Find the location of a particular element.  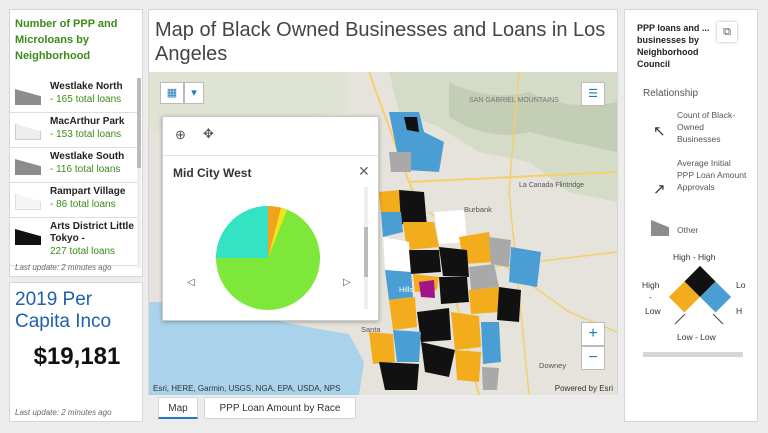

list-item: Rampart Village - 86 total loans is located at coordinates (74, 200).